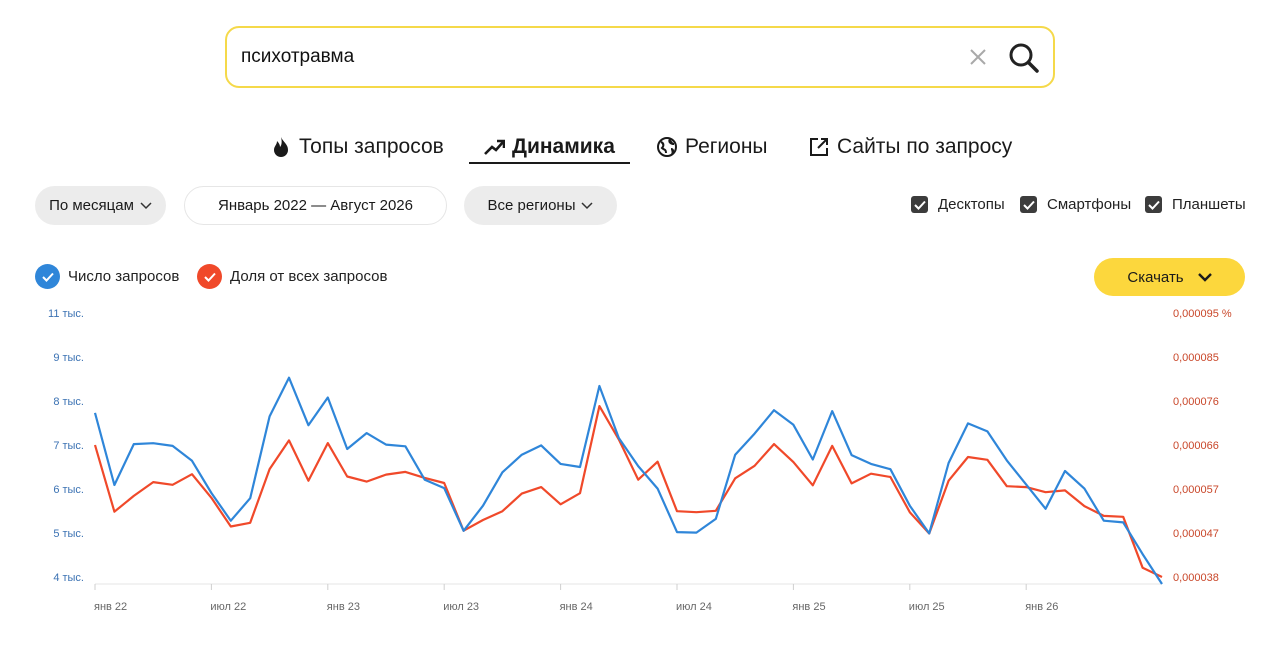 This screenshot has width=1280, height=647. I want to click on x-tick-label: янв 24, so click(576, 607).